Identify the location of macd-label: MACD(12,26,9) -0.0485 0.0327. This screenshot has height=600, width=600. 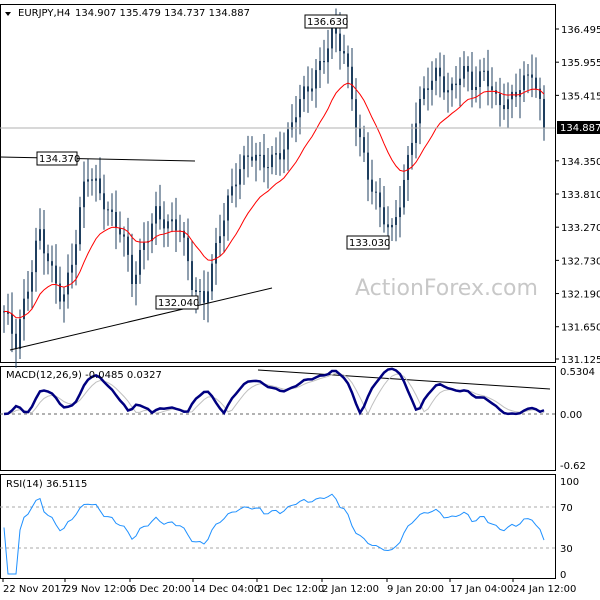
(84, 375).